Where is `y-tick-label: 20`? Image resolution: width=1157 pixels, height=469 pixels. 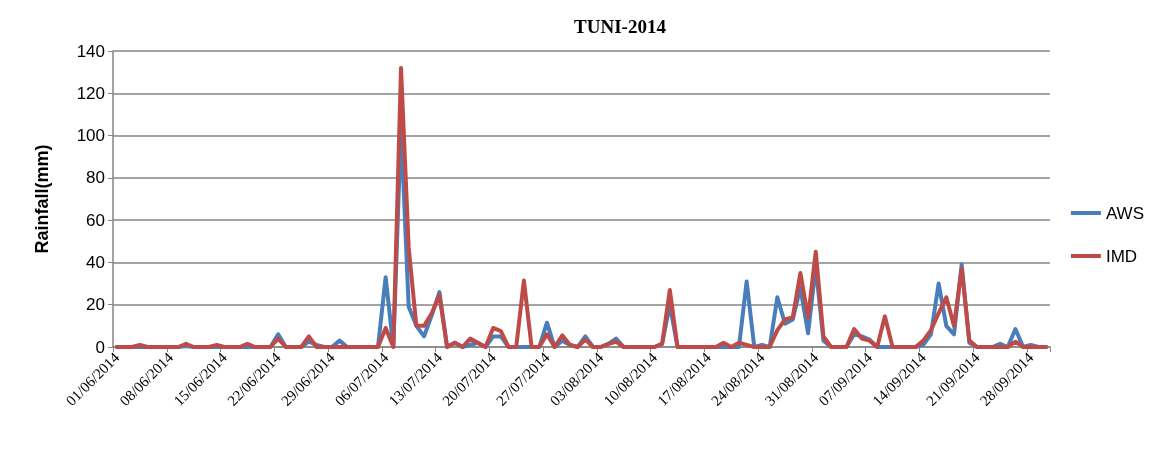 y-tick-label: 20 is located at coordinates (95, 305).